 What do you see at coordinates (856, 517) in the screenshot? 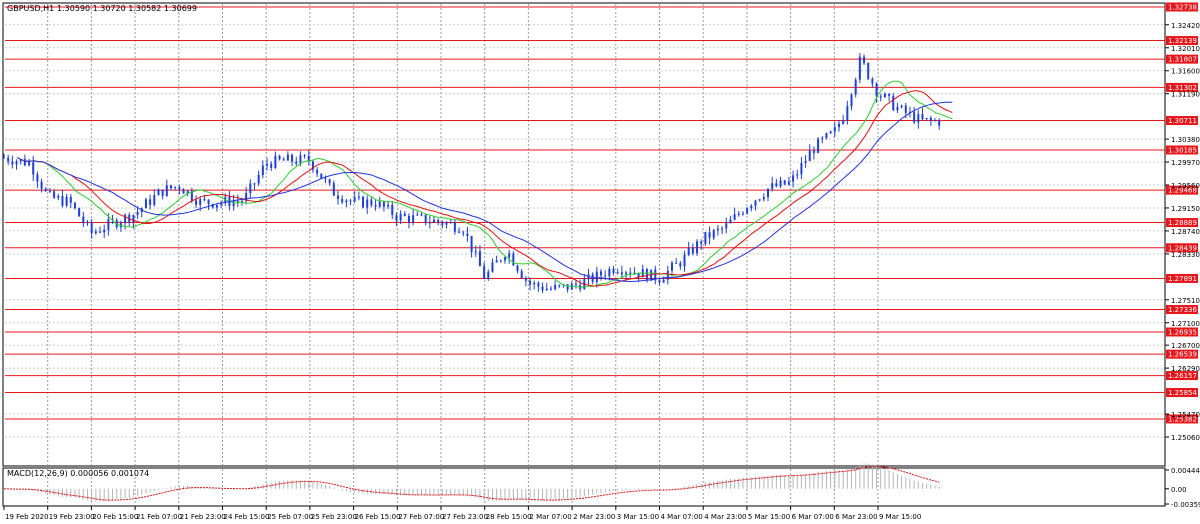
I see `time-tick-label: 6 Mar 23:00` at bounding box center [856, 517].